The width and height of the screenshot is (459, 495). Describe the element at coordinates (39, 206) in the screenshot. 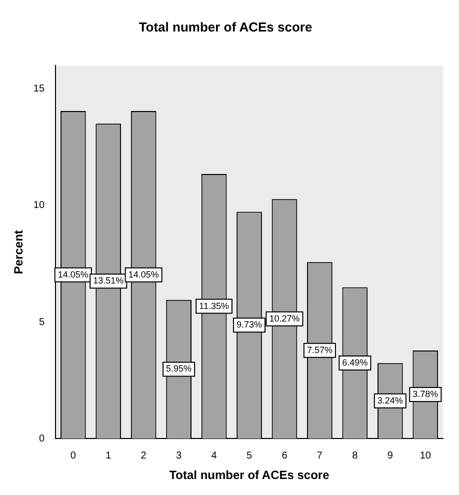

I see `y-tick-label: 10` at that location.